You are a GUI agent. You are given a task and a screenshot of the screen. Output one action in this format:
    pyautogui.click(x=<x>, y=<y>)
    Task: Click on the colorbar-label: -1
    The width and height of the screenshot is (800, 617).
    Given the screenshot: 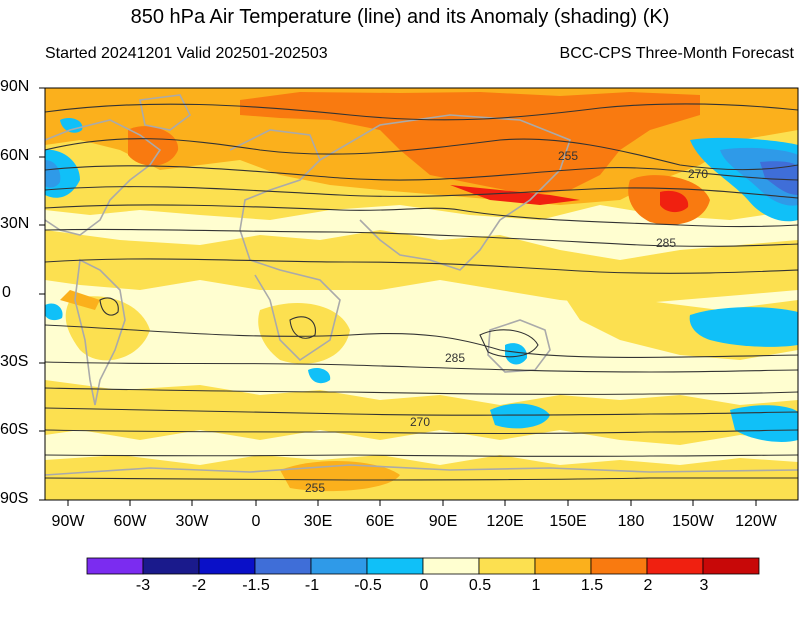 What is the action you would take?
    pyautogui.click(x=312, y=585)
    